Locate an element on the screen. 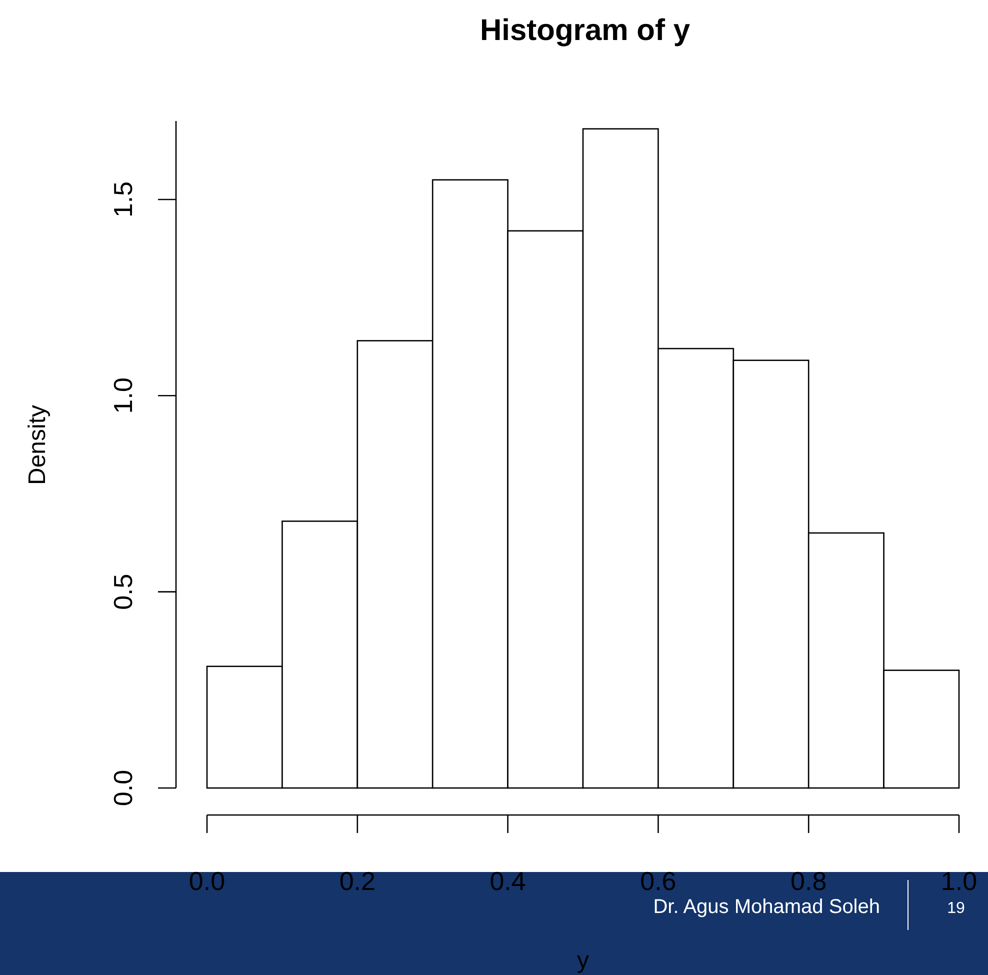 The height and width of the screenshot is (975, 988). x-axis-title: y is located at coordinates (583, 960).